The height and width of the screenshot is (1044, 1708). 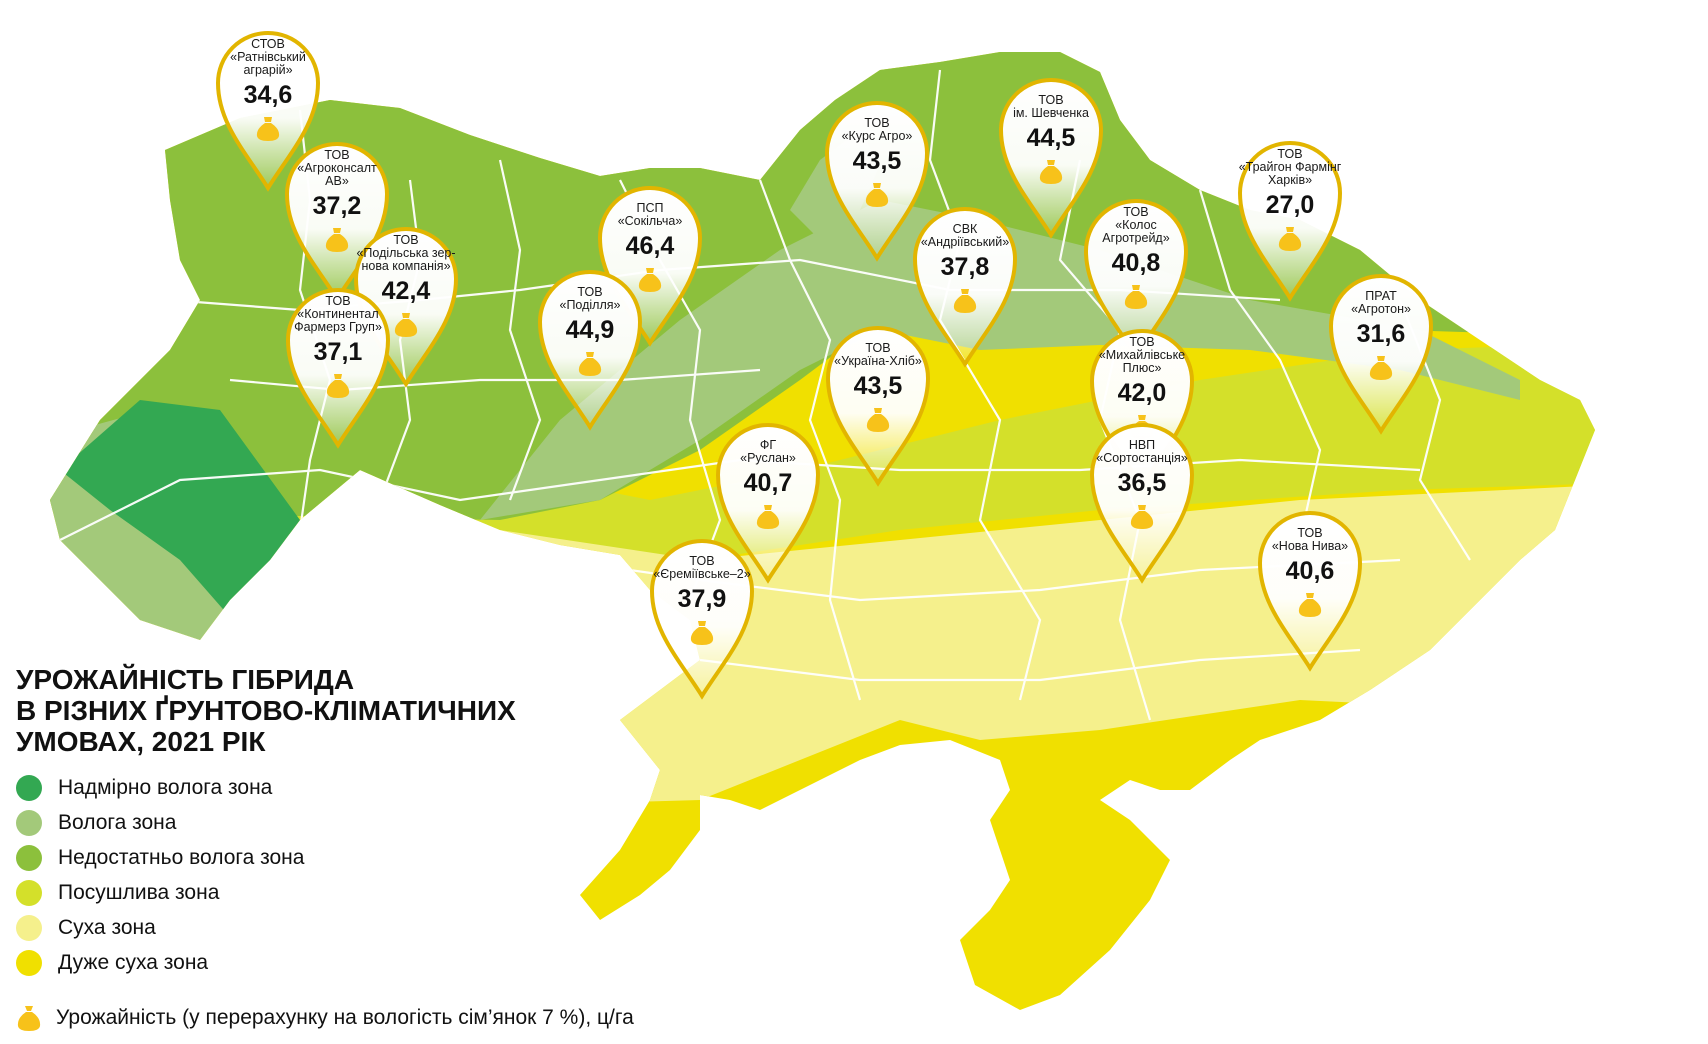 I want to click on farm-yield-value: 37,8, so click(x=965, y=267).